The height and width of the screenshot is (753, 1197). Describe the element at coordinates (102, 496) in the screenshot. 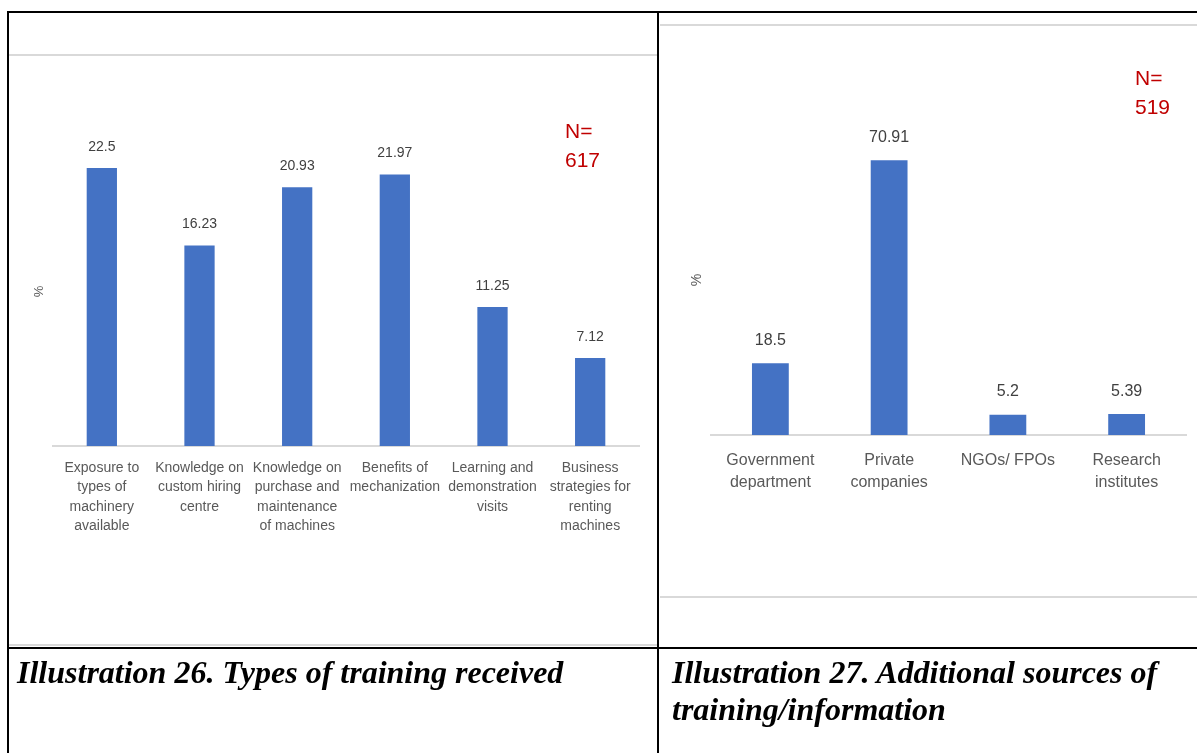

I see `x-tick-label: Exposure to types of machinery available` at that location.